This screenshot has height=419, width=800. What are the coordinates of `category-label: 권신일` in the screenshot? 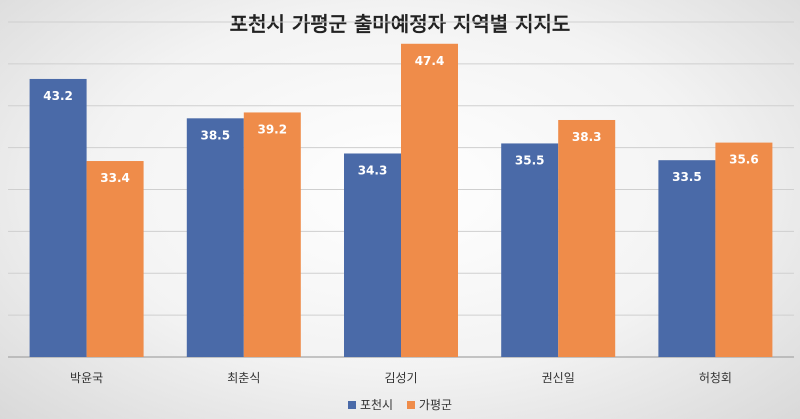 It's located at (558, 378).